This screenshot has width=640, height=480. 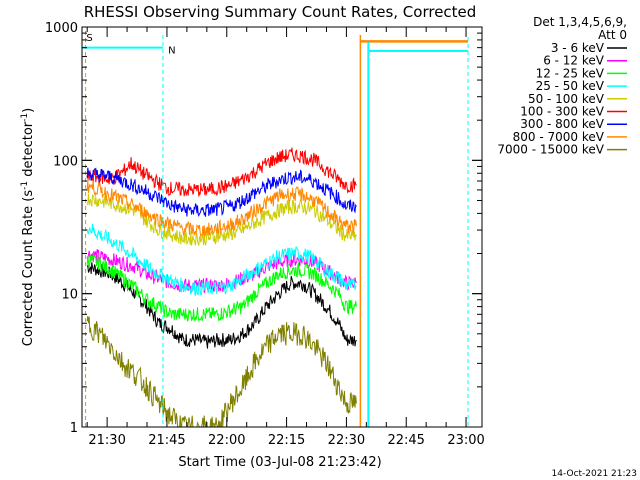 I want to click on legend-title-1: Det 1,3,4,5,6,9,, so click(x=580, y=22).